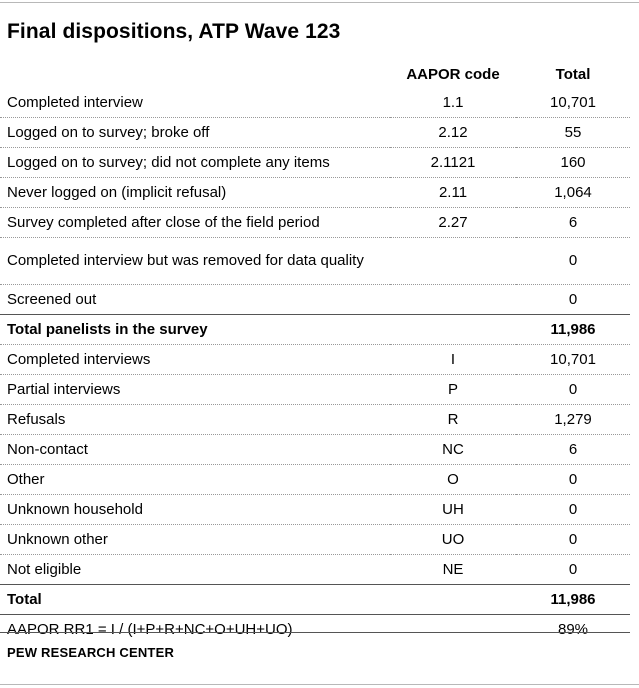 Image resolution: width=639 pixels, height=688 pixels. I want to click on bottom-rule, so click(319, 684).